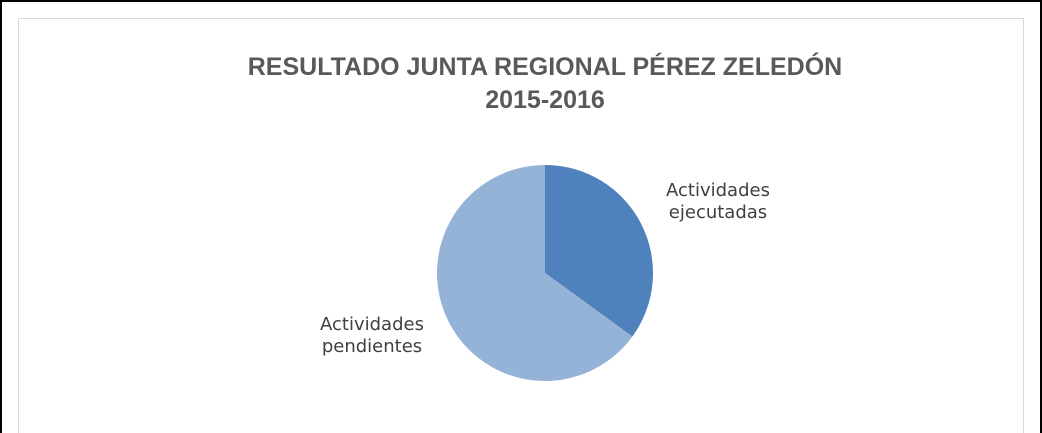  I want to click on chart-title: RESULTADO JUNTA REGIONAL PÉREZ ZELEDÓN, so click(545, 66).